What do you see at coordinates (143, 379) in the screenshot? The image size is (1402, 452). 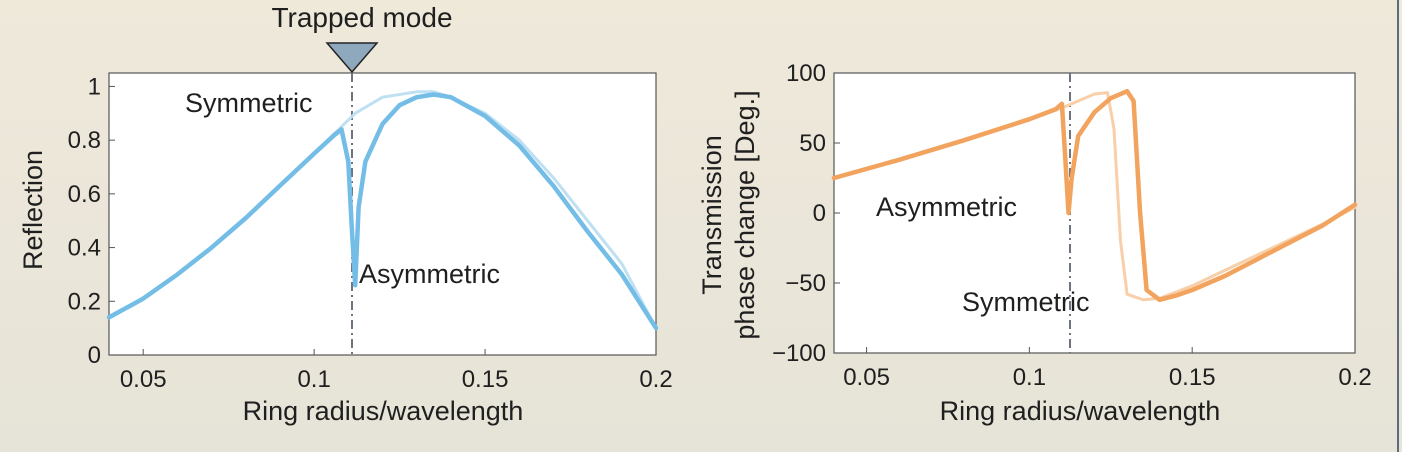 I see `reflection-x-tick-label: 0.05` at bounding box center [143, 379].